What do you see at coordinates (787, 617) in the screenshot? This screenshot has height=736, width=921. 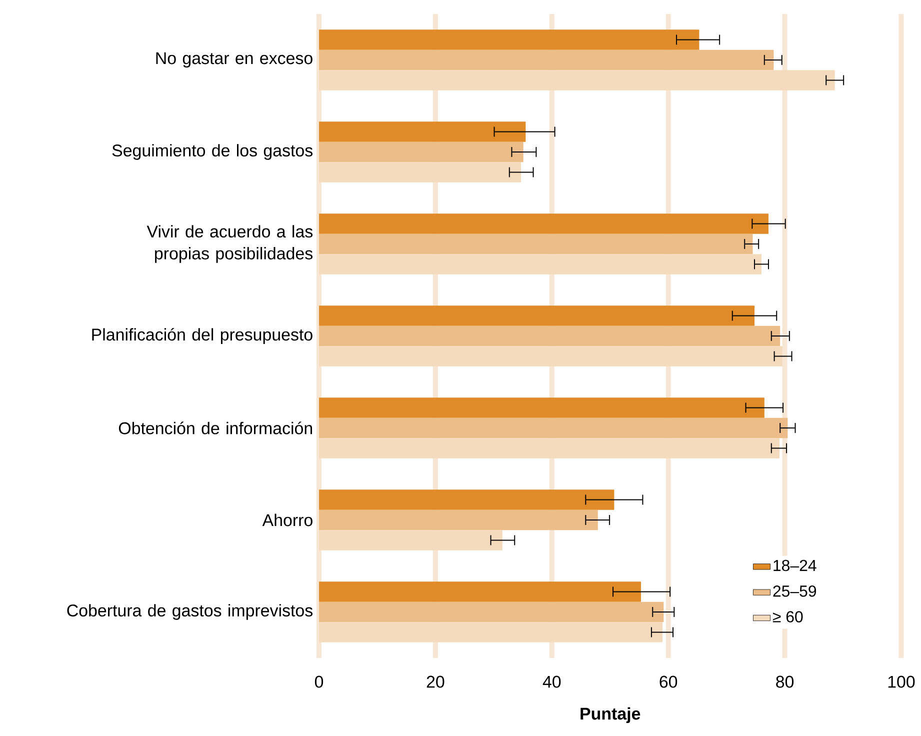 I see `legend-label: ≥ 60` at bounding box center [787, 617].